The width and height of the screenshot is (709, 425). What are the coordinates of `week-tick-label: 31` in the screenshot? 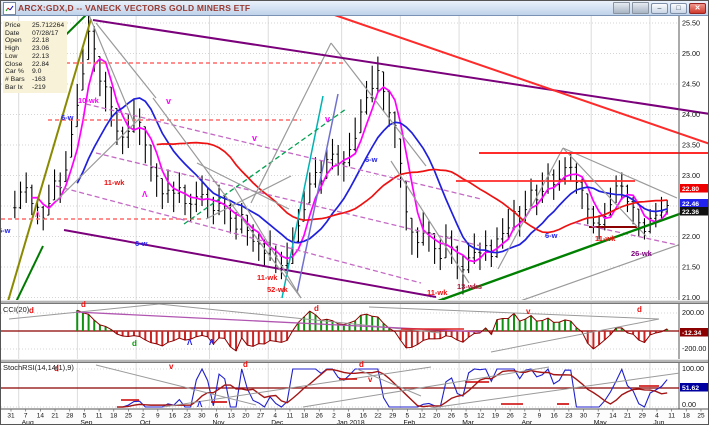 It's located at (11, 416).